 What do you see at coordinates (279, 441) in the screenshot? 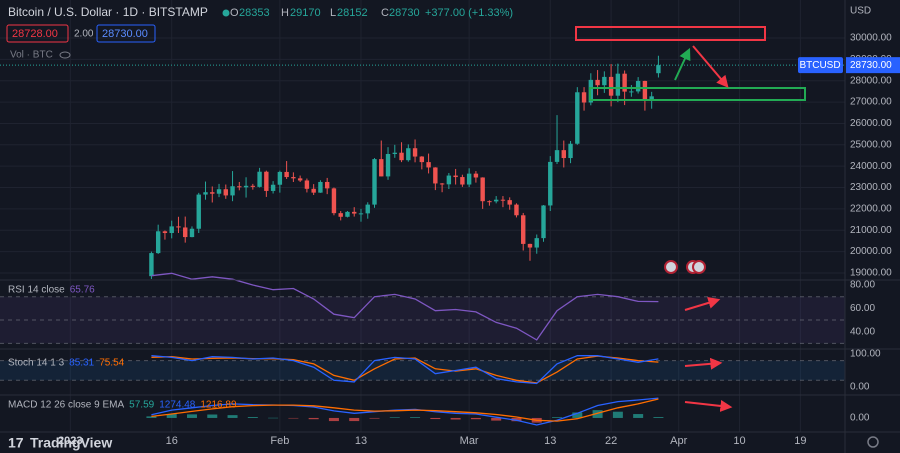
I see `x-tick-label: Feb` at bounding box center [279, 441].